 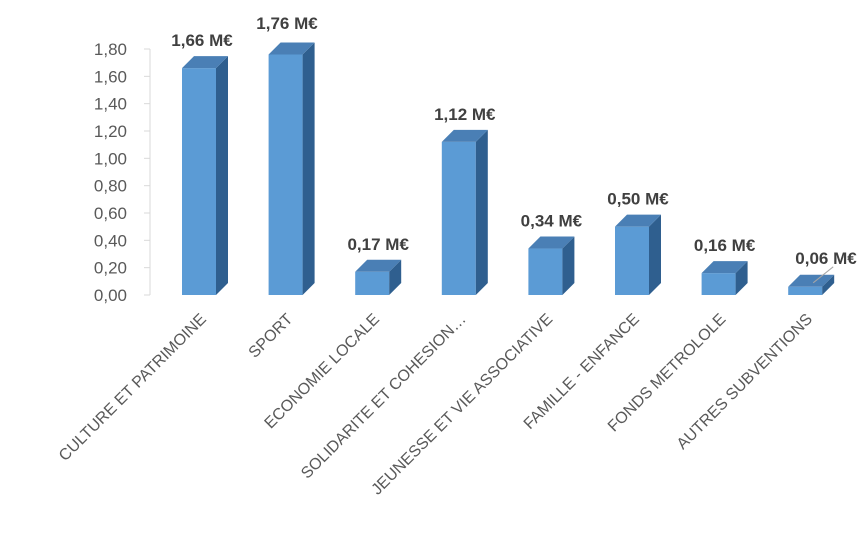 What do you see at coordinates (110, 295) in the screenshot?
I see `y-tick-label: 0,00` at bounding box center [110, 295].